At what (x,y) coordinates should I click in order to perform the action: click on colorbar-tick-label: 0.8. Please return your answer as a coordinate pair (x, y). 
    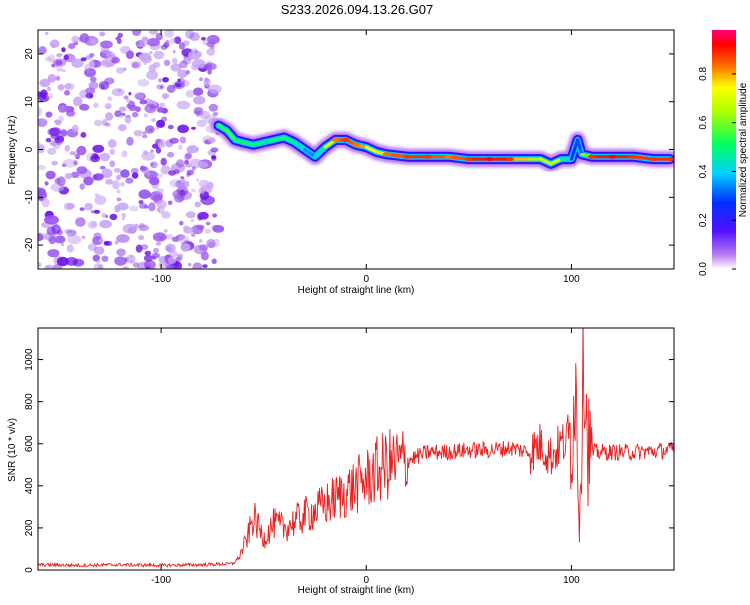
    Looking at the image, I should click on (703, 74).